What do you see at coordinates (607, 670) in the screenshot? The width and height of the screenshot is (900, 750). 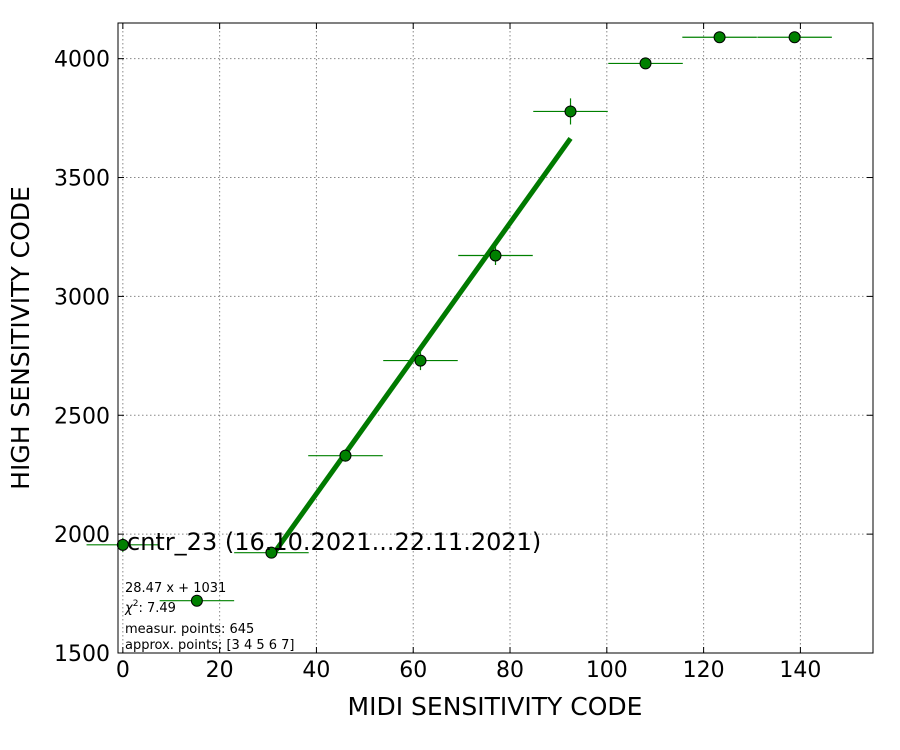 I see `x-tick-label: 100` at bounding box center [607, 670].